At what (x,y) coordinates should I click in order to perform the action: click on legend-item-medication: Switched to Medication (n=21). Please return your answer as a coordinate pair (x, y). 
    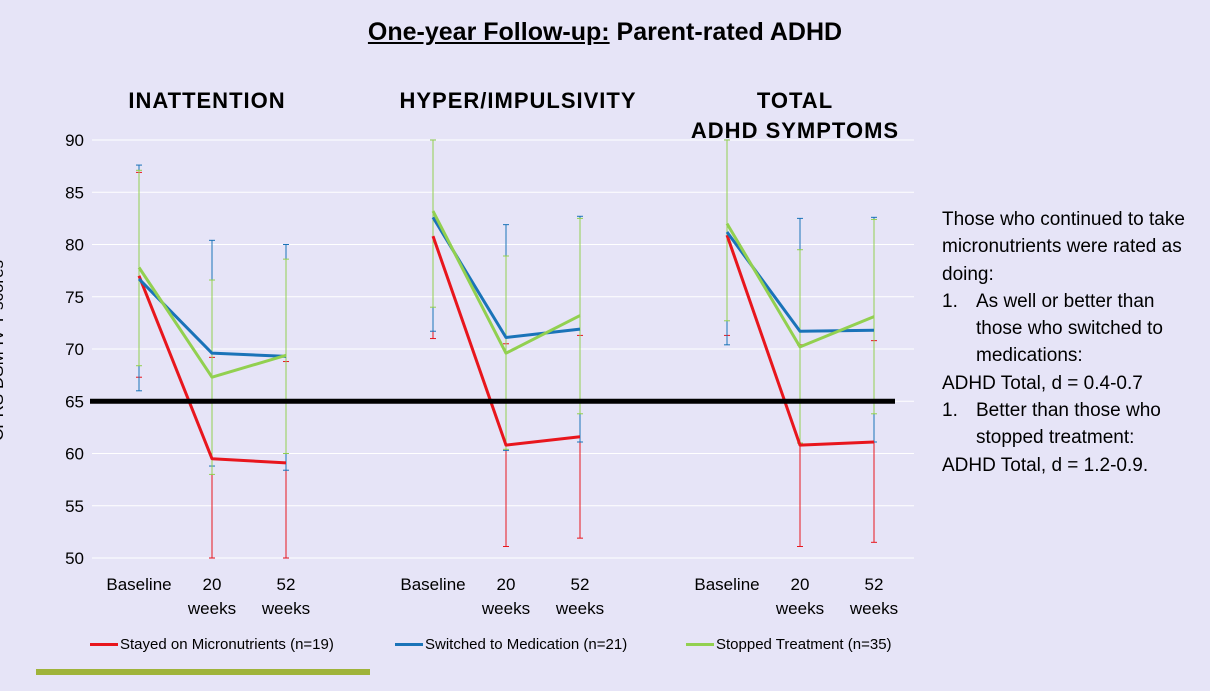
    Looking at the image, I should click on (511, 644).